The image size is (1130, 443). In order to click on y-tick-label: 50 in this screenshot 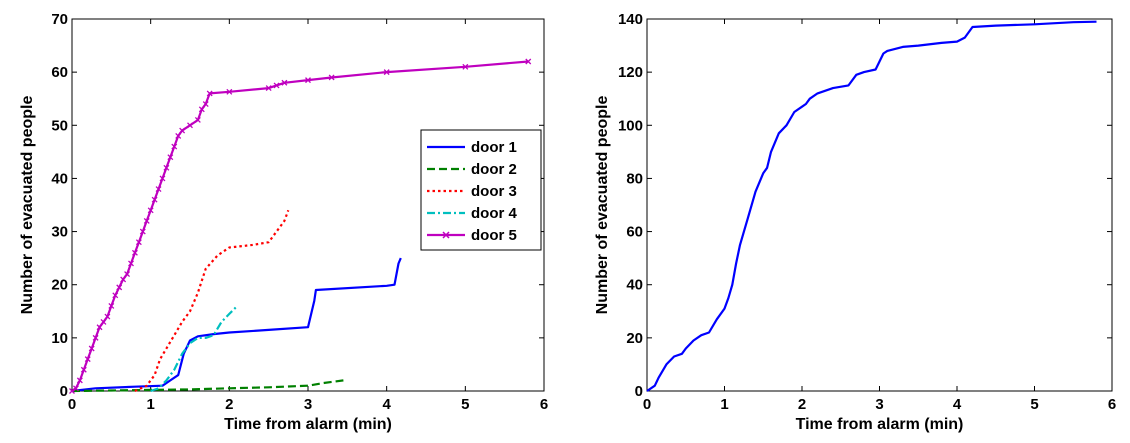, I will do `click(59, 125)`.